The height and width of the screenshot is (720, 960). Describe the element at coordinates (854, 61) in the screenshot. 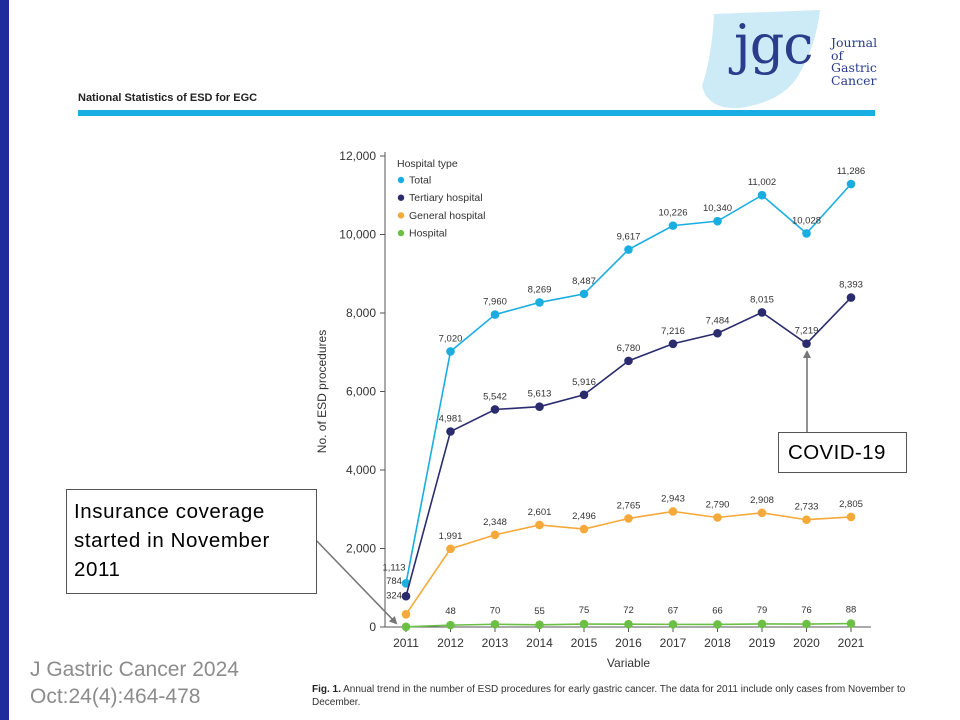

I see `journal-name: Journal of Gastric Cancer` at that location.